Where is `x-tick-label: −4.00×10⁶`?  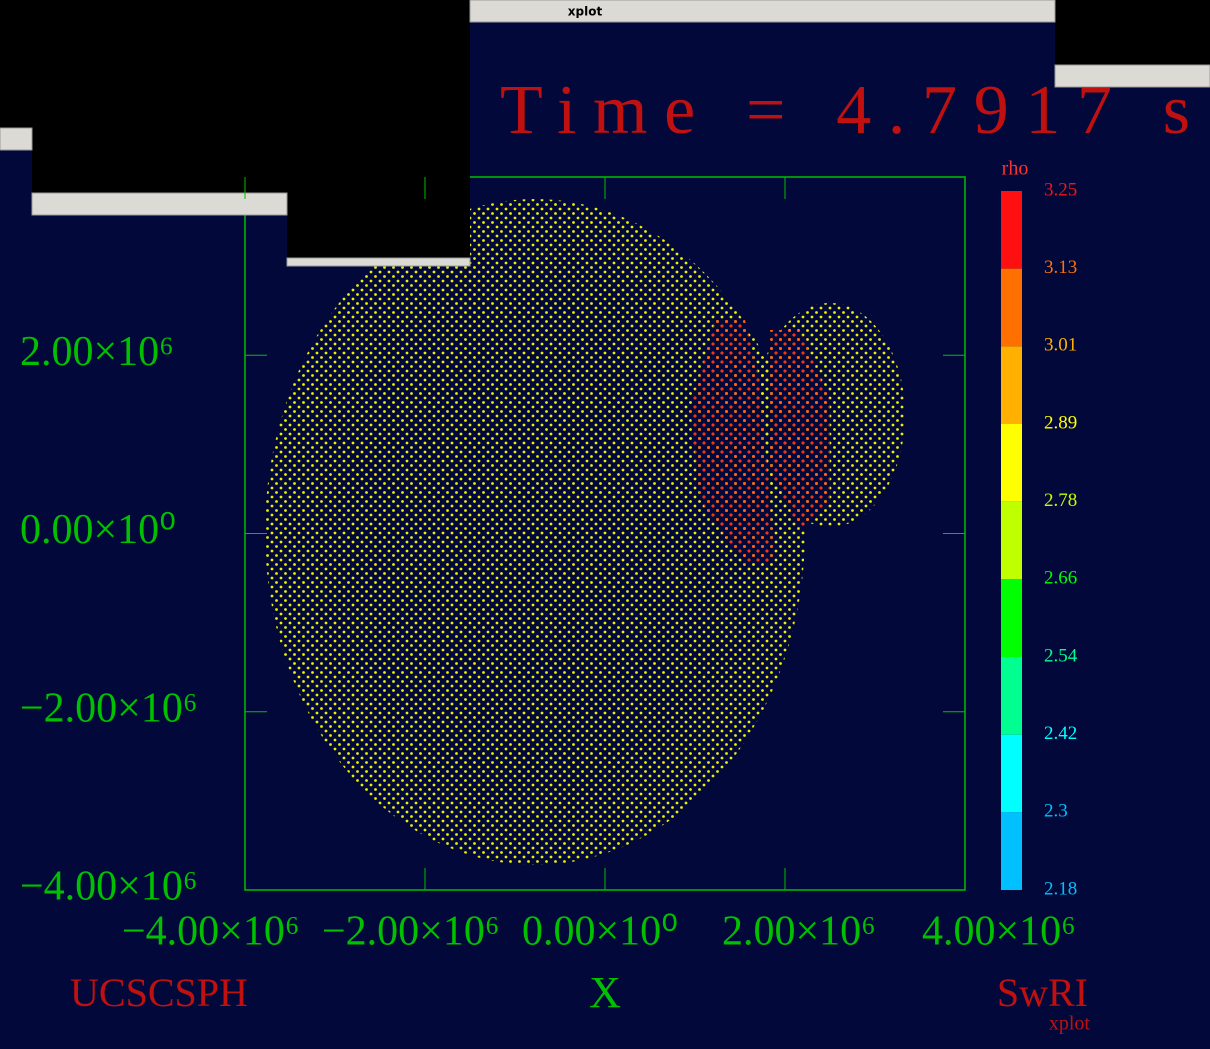
x-tick-label: −4.00×10⁶ is located at coordinates (211, 932).